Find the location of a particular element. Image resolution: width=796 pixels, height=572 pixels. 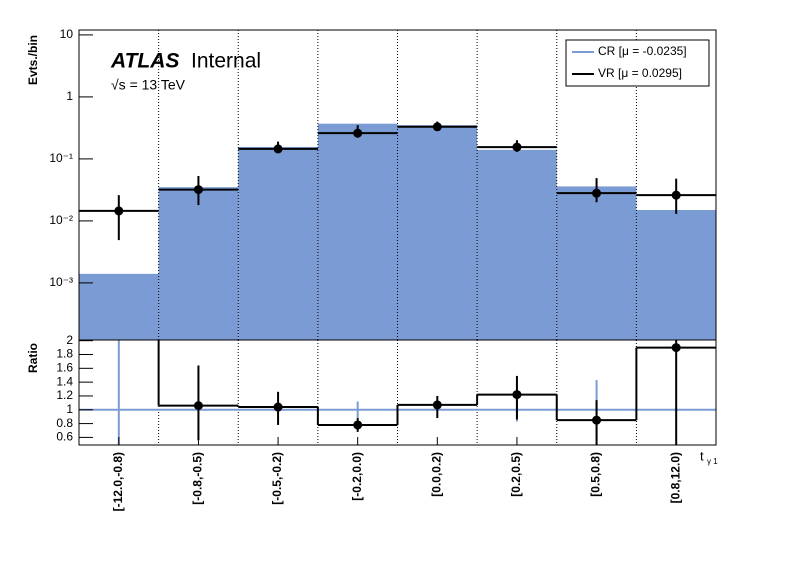

x-tick-label: [-12.0,-0.8) is located at coordinates (118, 481).